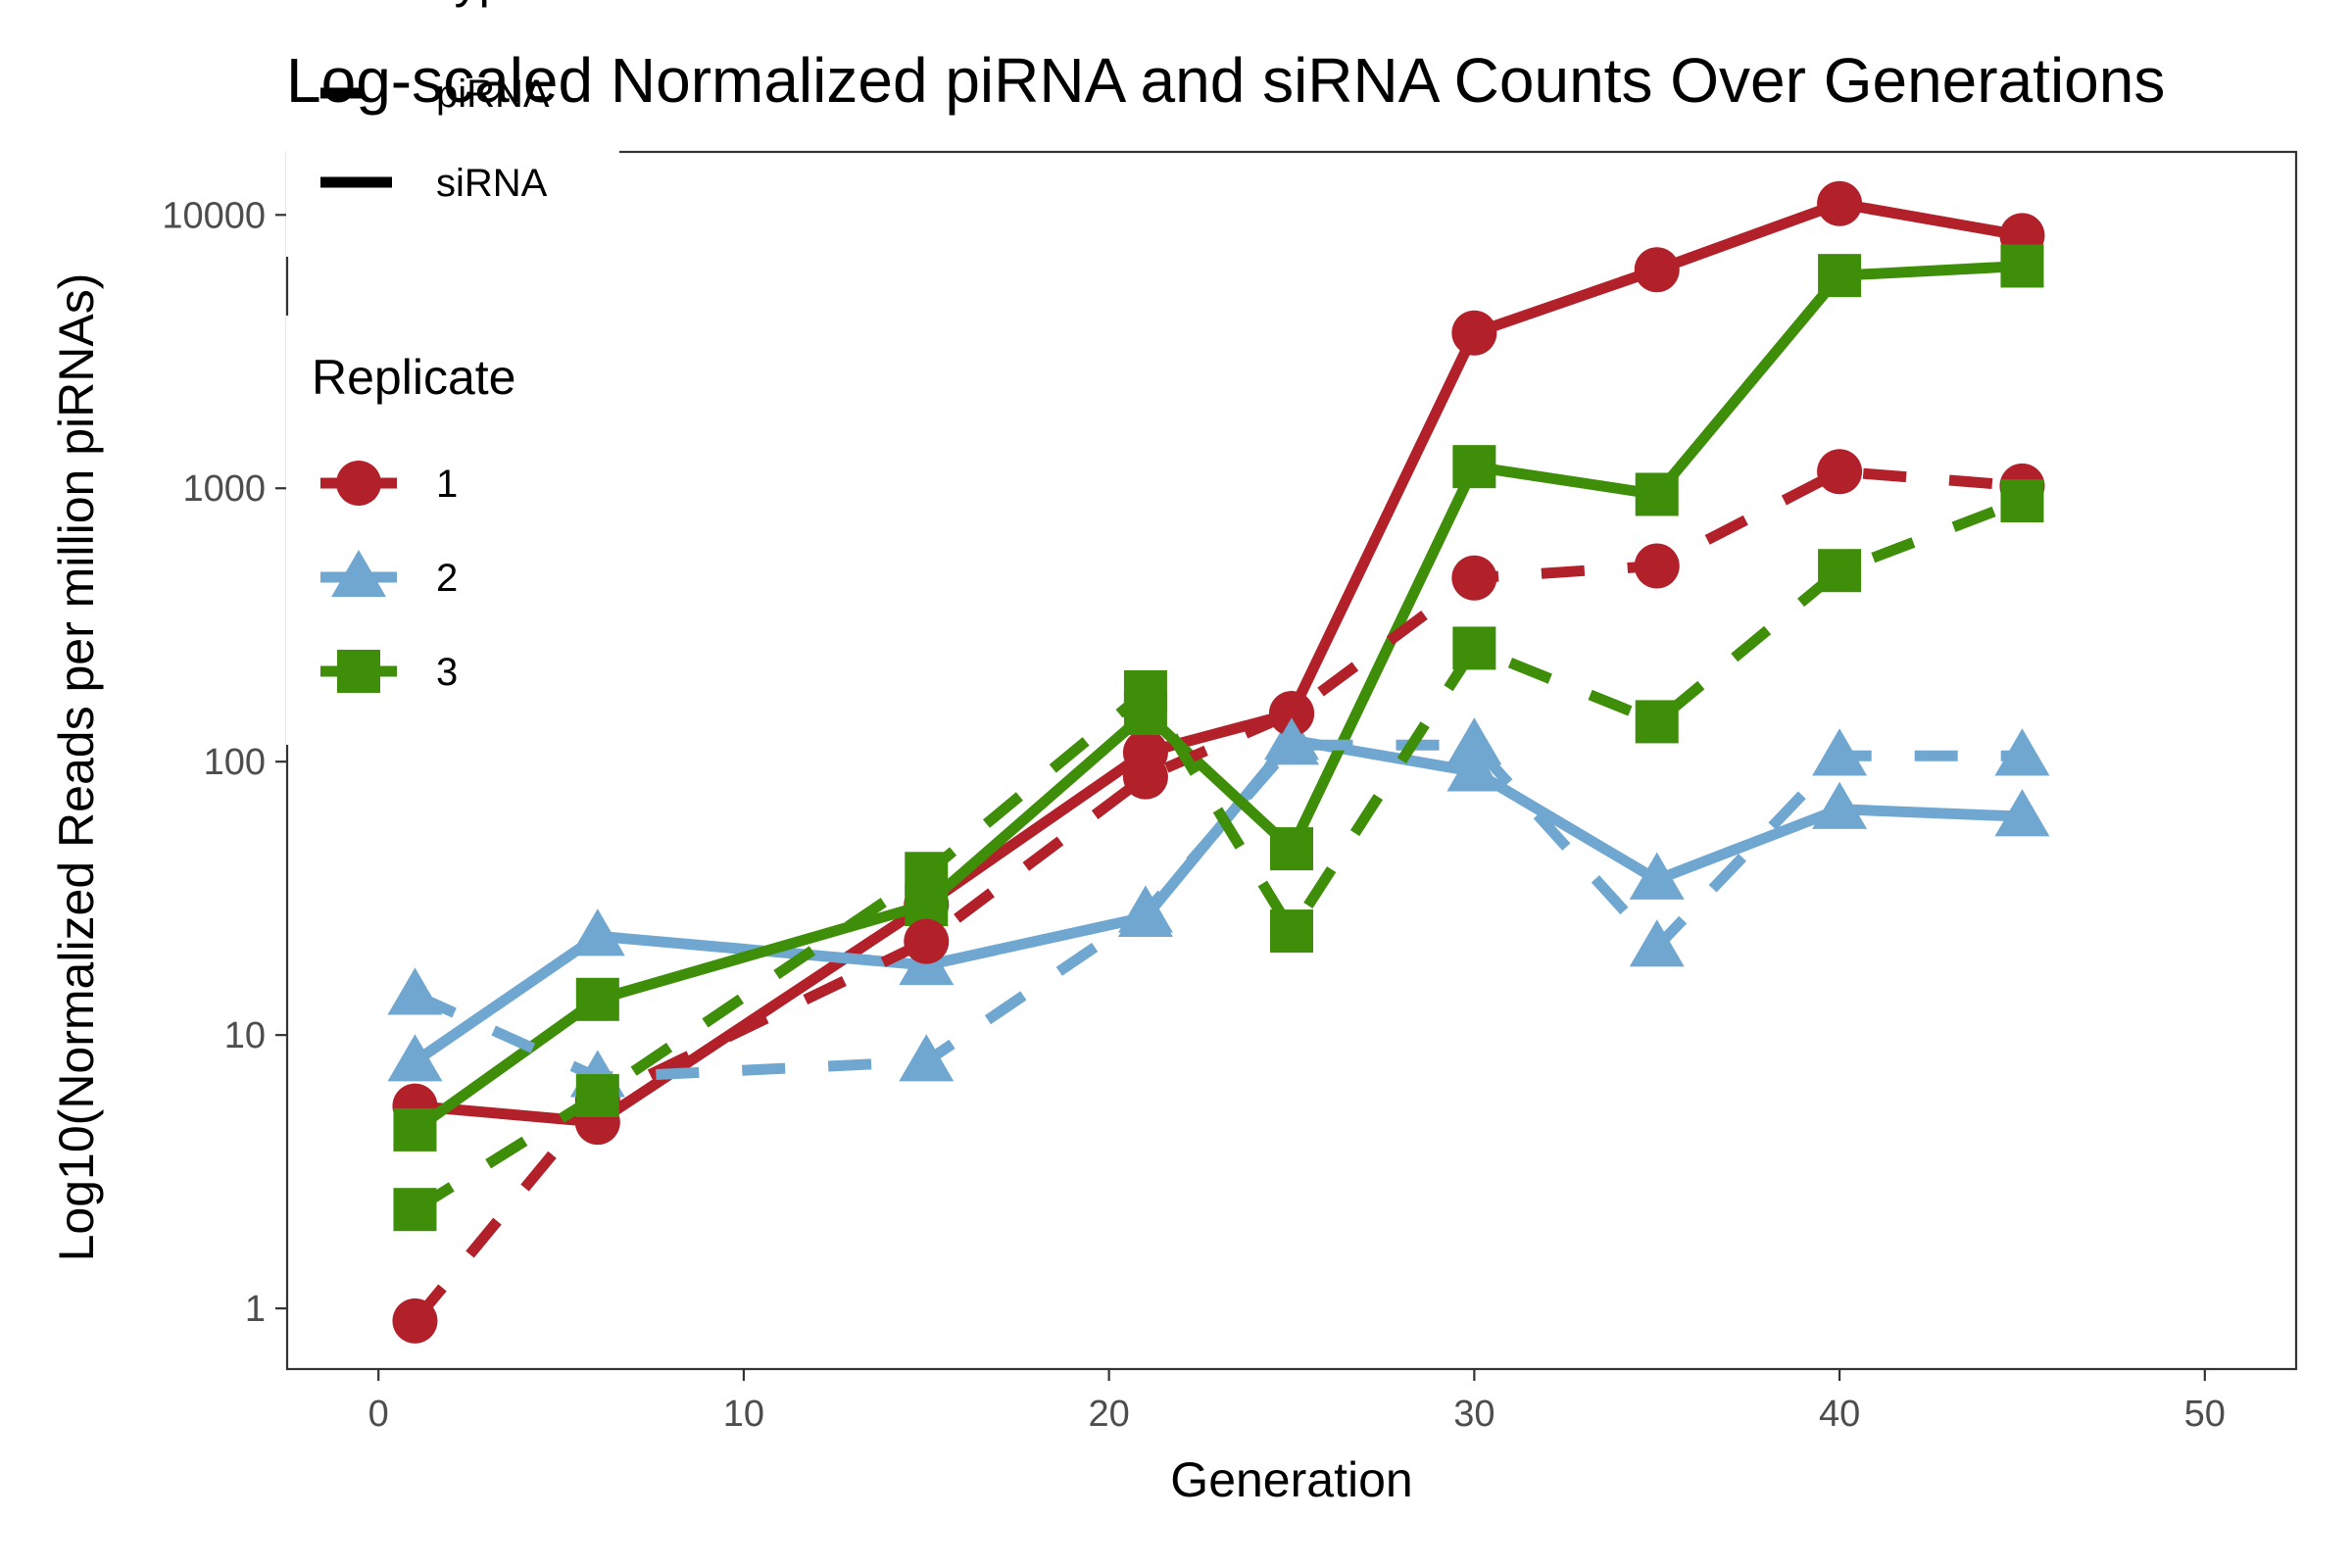 Image resolution: width=2352 pixels, height=1568 pixels. Describe the element at coordinates (214, 215) in the screenshot. I see `y-tick-label: 10000` at that location.